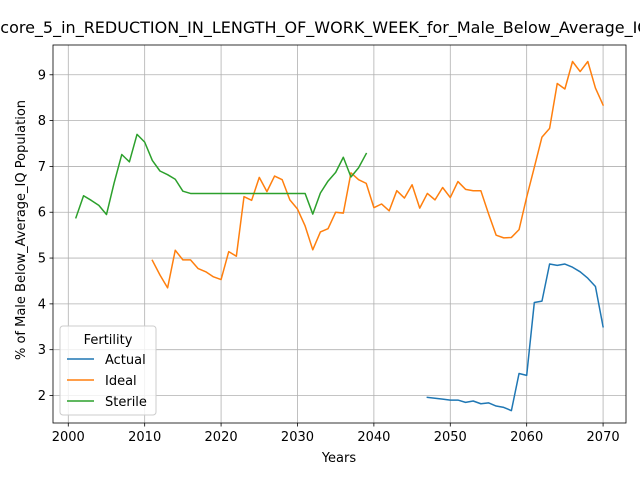  I want to click on legend-label-ideal: Ideal, so click(121, 381).